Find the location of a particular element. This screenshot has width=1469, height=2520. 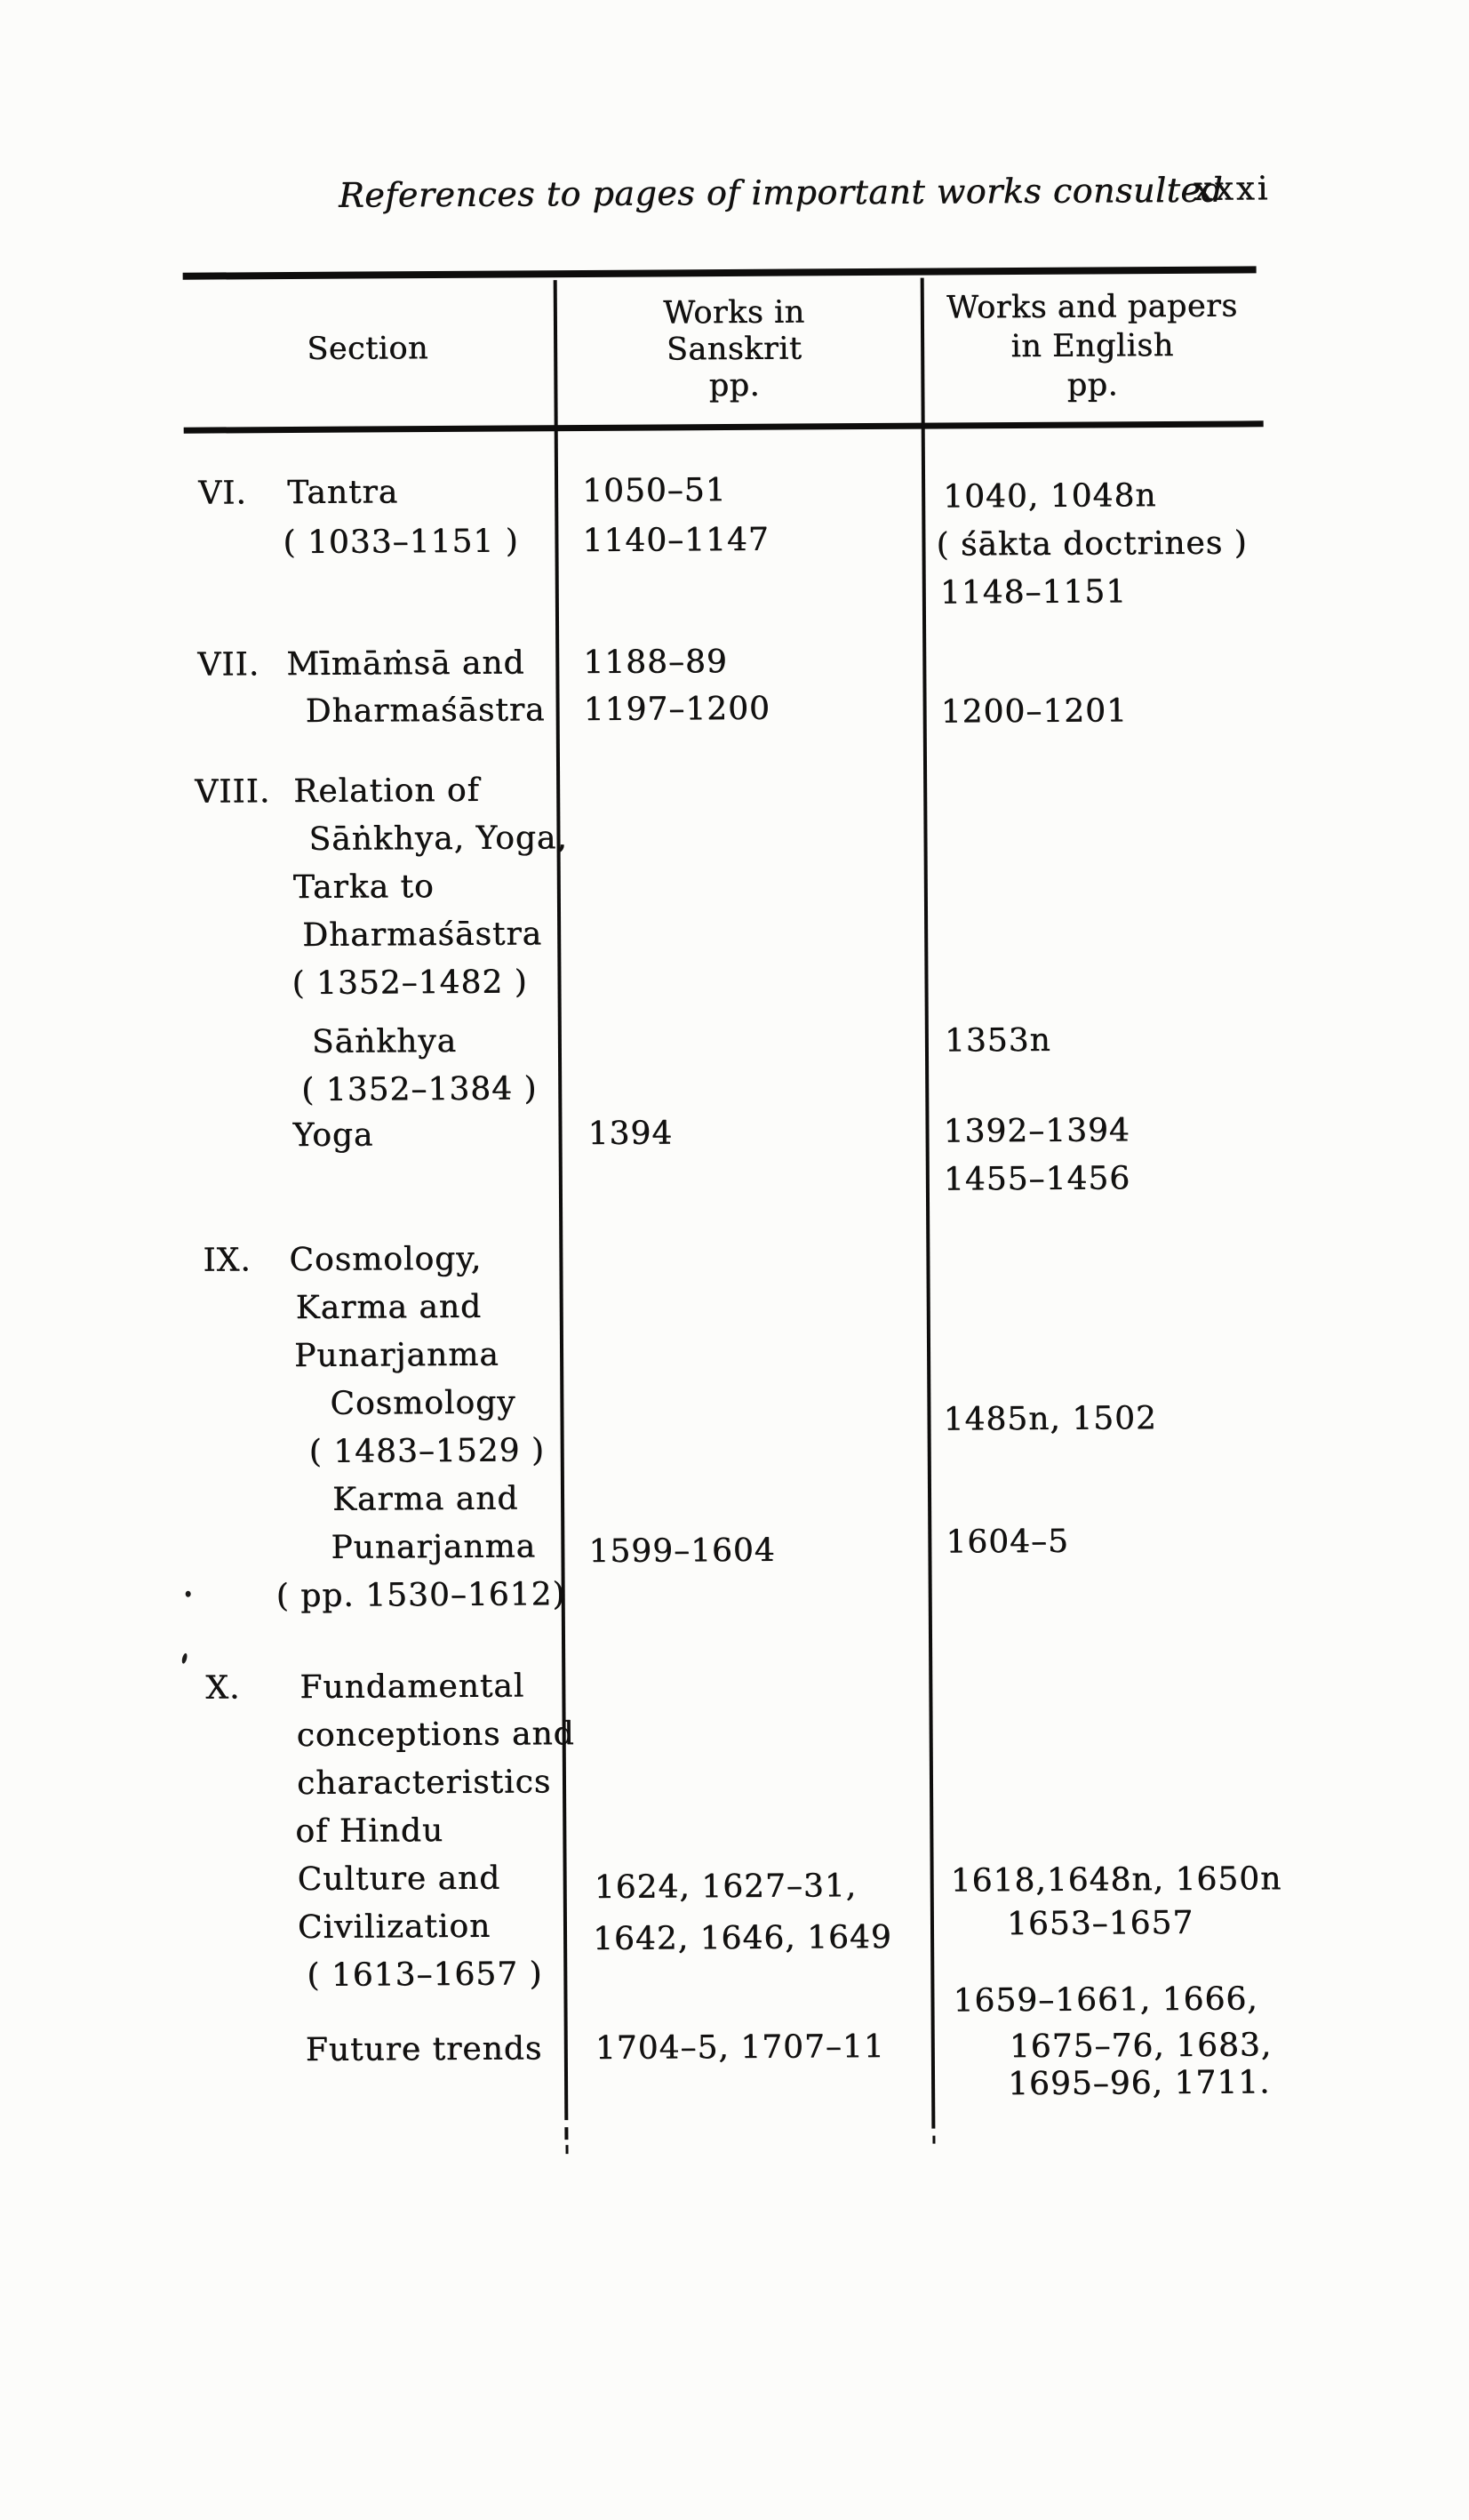

english-pages-line: 1659–1661, 1666, is located at coordinates (1106, 2000).